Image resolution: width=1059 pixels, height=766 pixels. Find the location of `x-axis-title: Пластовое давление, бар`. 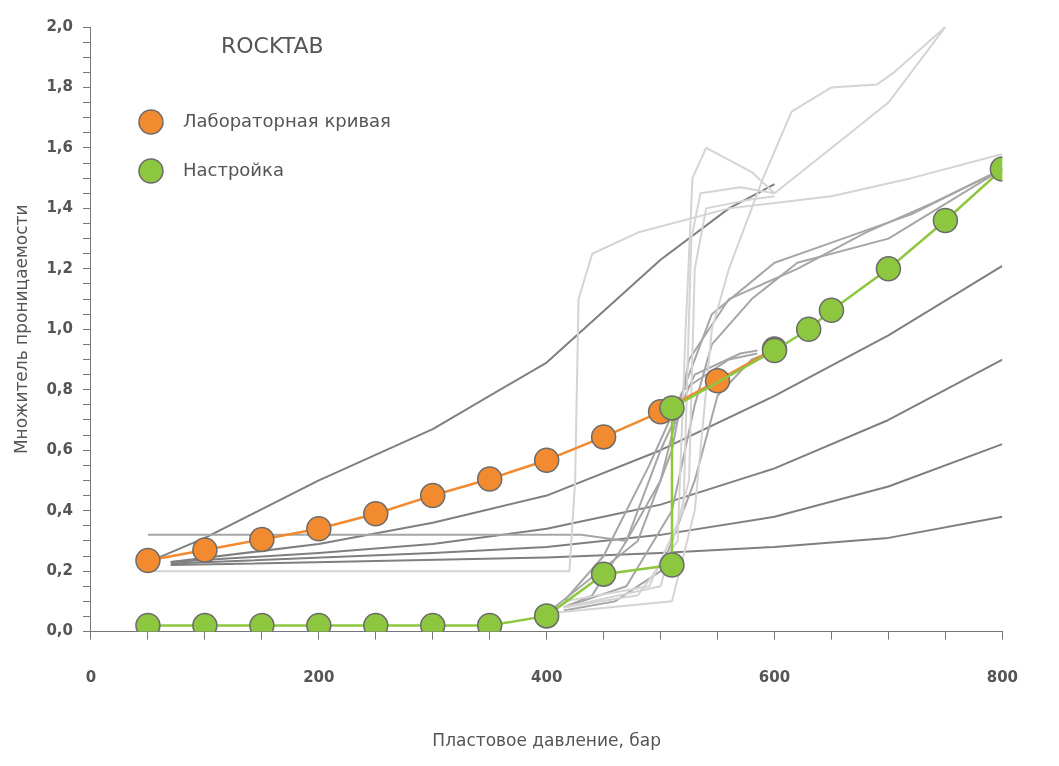

x-axis-title: Пластовое давление, бар is located at coordinates (546, 740).